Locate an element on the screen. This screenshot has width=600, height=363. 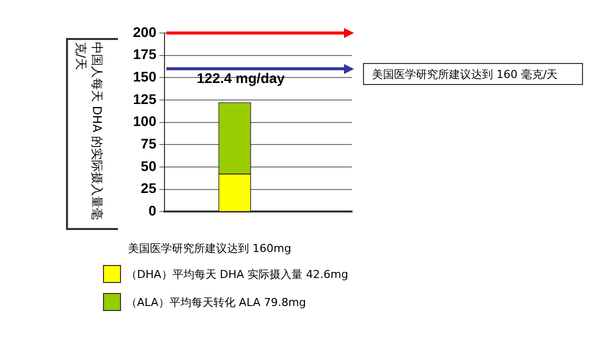
y-tick-label: 100 is located at coordinates (145, 121).